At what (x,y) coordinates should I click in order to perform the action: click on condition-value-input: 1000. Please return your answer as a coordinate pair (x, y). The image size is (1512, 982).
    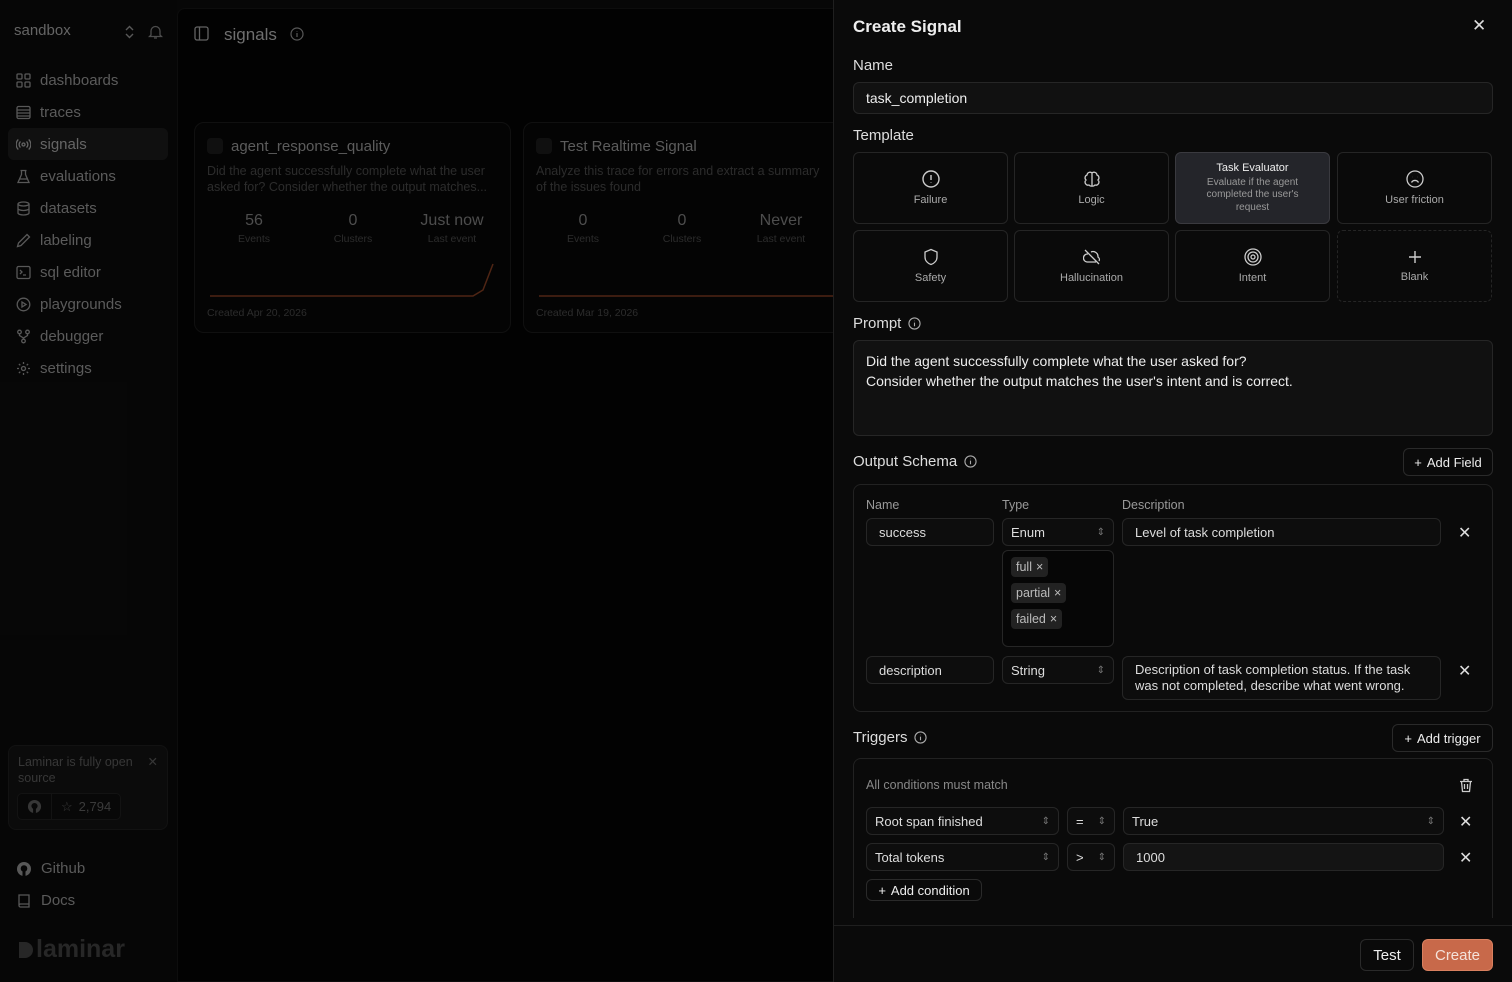
    Looking at the image, I should click on (1283, 857).